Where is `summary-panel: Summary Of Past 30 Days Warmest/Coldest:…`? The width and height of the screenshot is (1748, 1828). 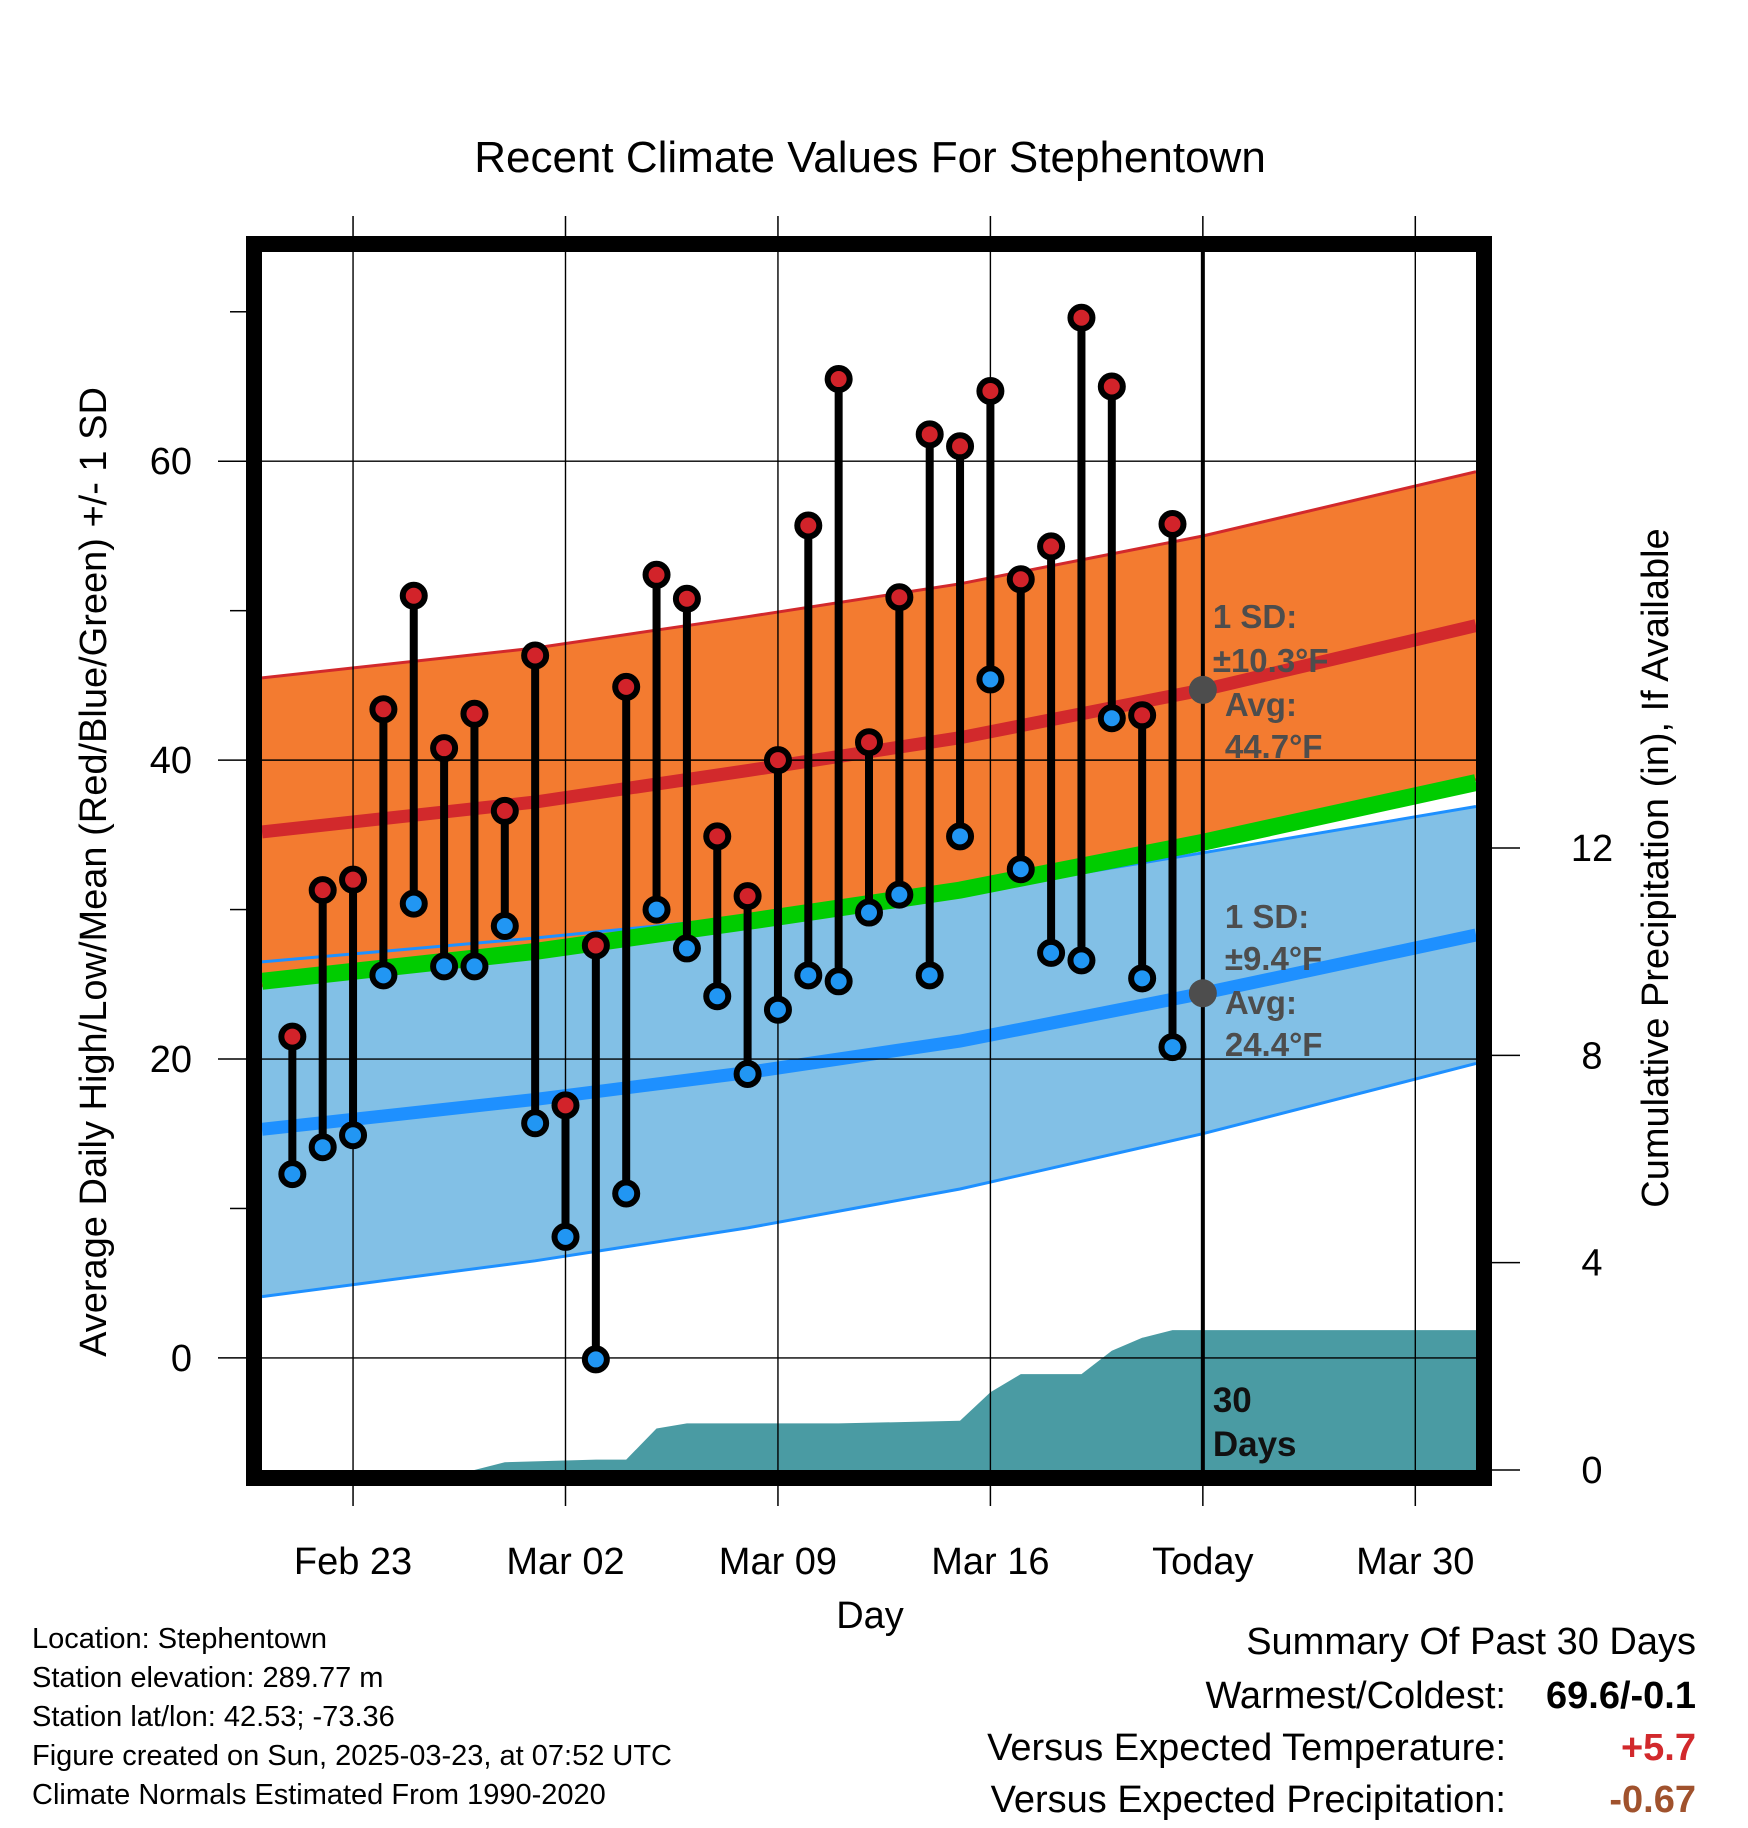 summary-panel: Summary Of Past 30 Days Warmest/Coldest:… is located at coordinates (1341, 1720).